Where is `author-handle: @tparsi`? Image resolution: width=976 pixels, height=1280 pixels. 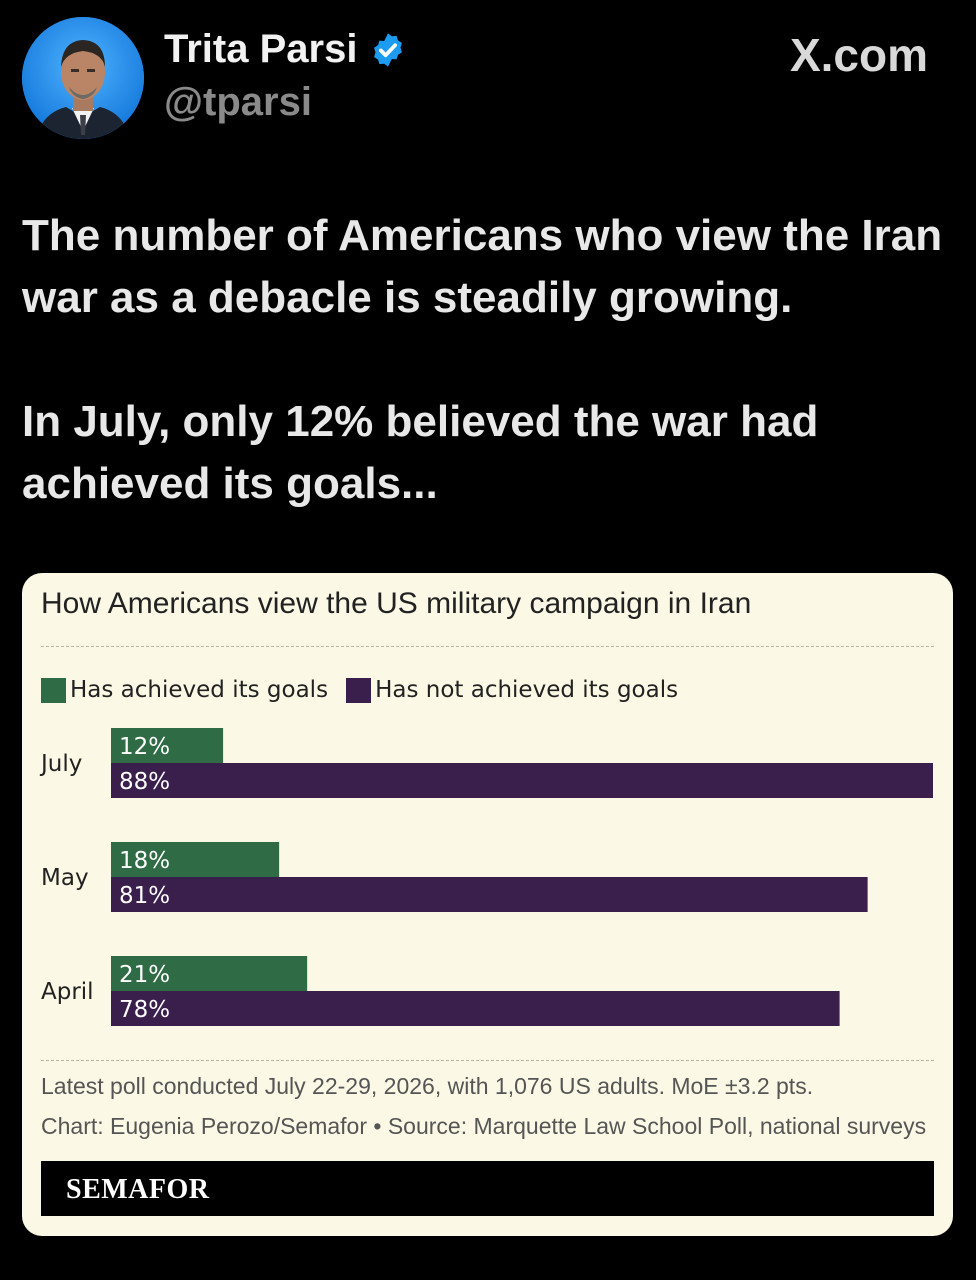
author-handle: @tparsi is located at coordinates (238, 102).